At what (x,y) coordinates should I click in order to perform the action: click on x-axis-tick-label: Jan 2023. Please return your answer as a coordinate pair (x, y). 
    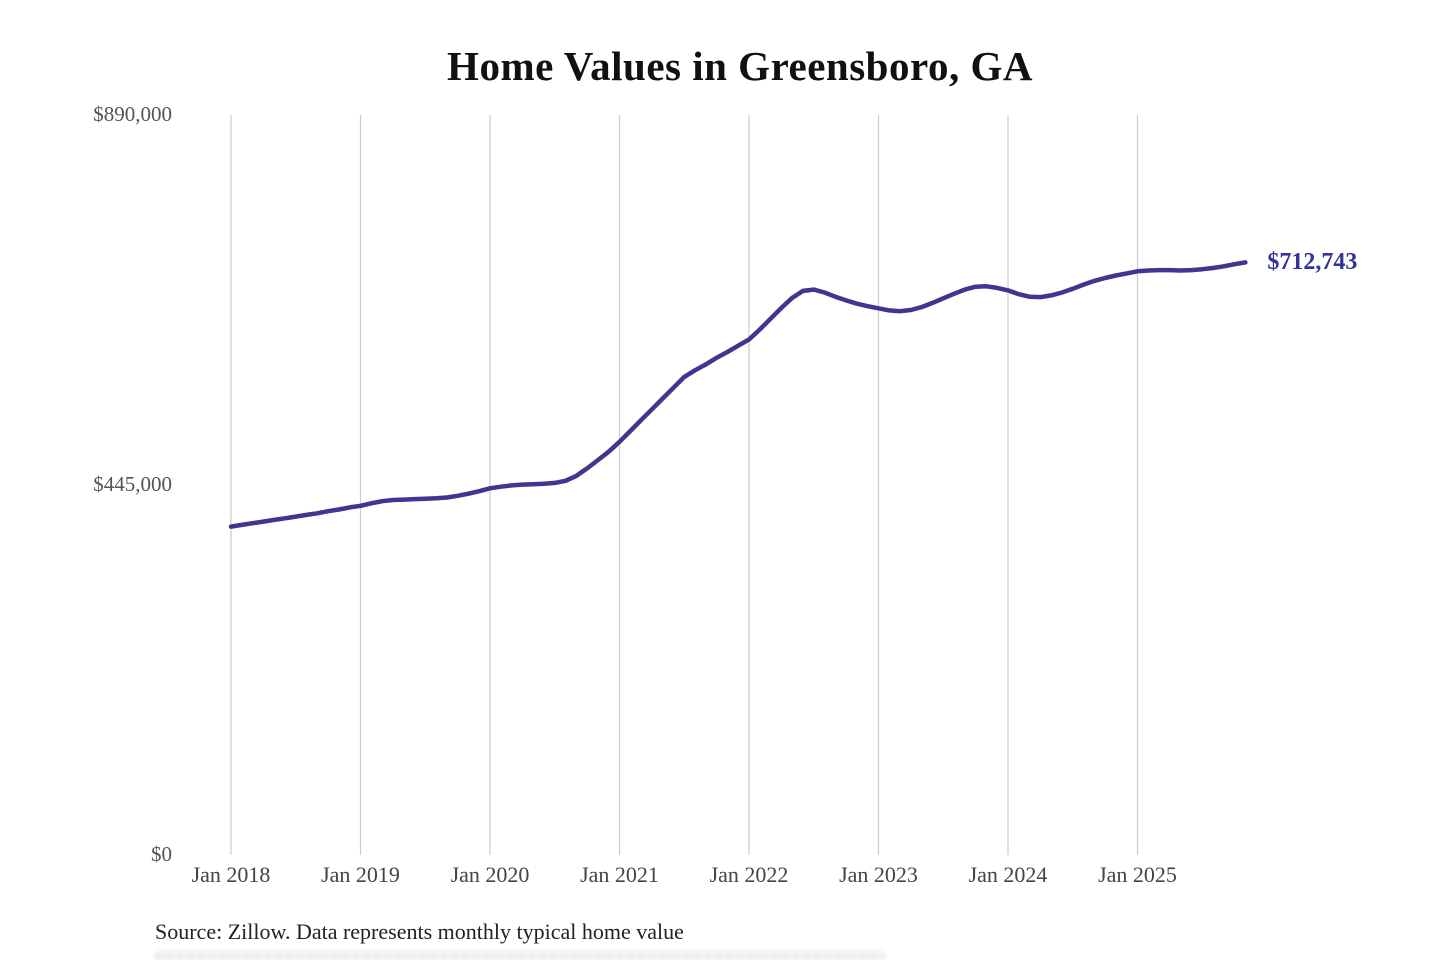
    Looking at the image, I should click on (878, 874).